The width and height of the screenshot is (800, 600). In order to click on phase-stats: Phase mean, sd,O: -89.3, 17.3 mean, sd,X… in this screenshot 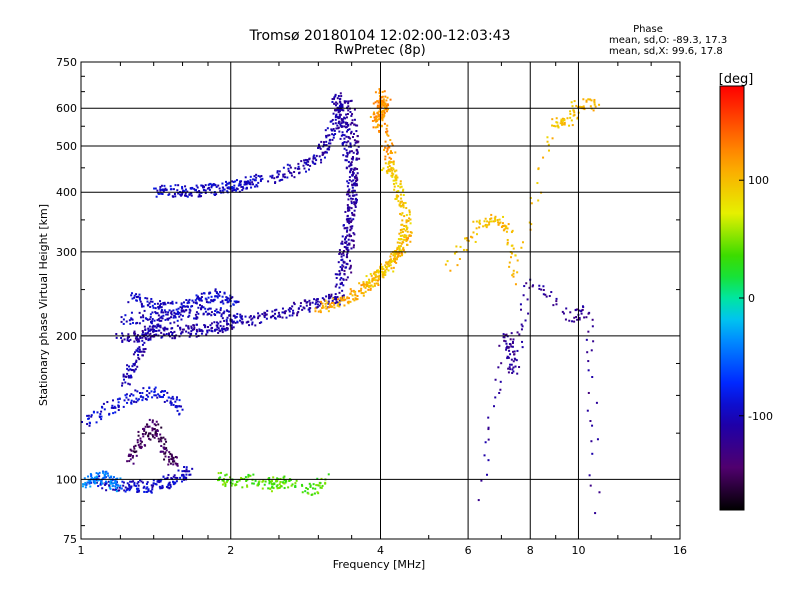, I will do `click(668, 40)`.